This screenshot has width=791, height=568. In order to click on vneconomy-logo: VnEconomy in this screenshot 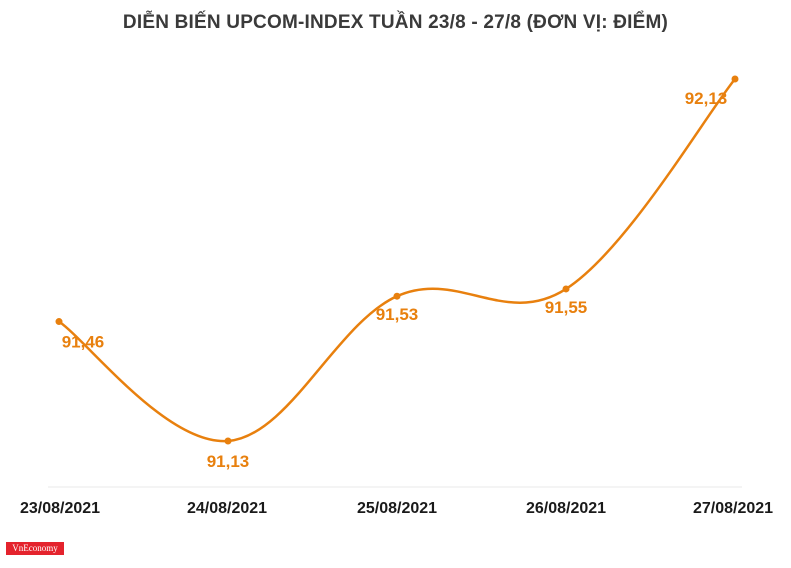, I will do `click(35, 548)`.